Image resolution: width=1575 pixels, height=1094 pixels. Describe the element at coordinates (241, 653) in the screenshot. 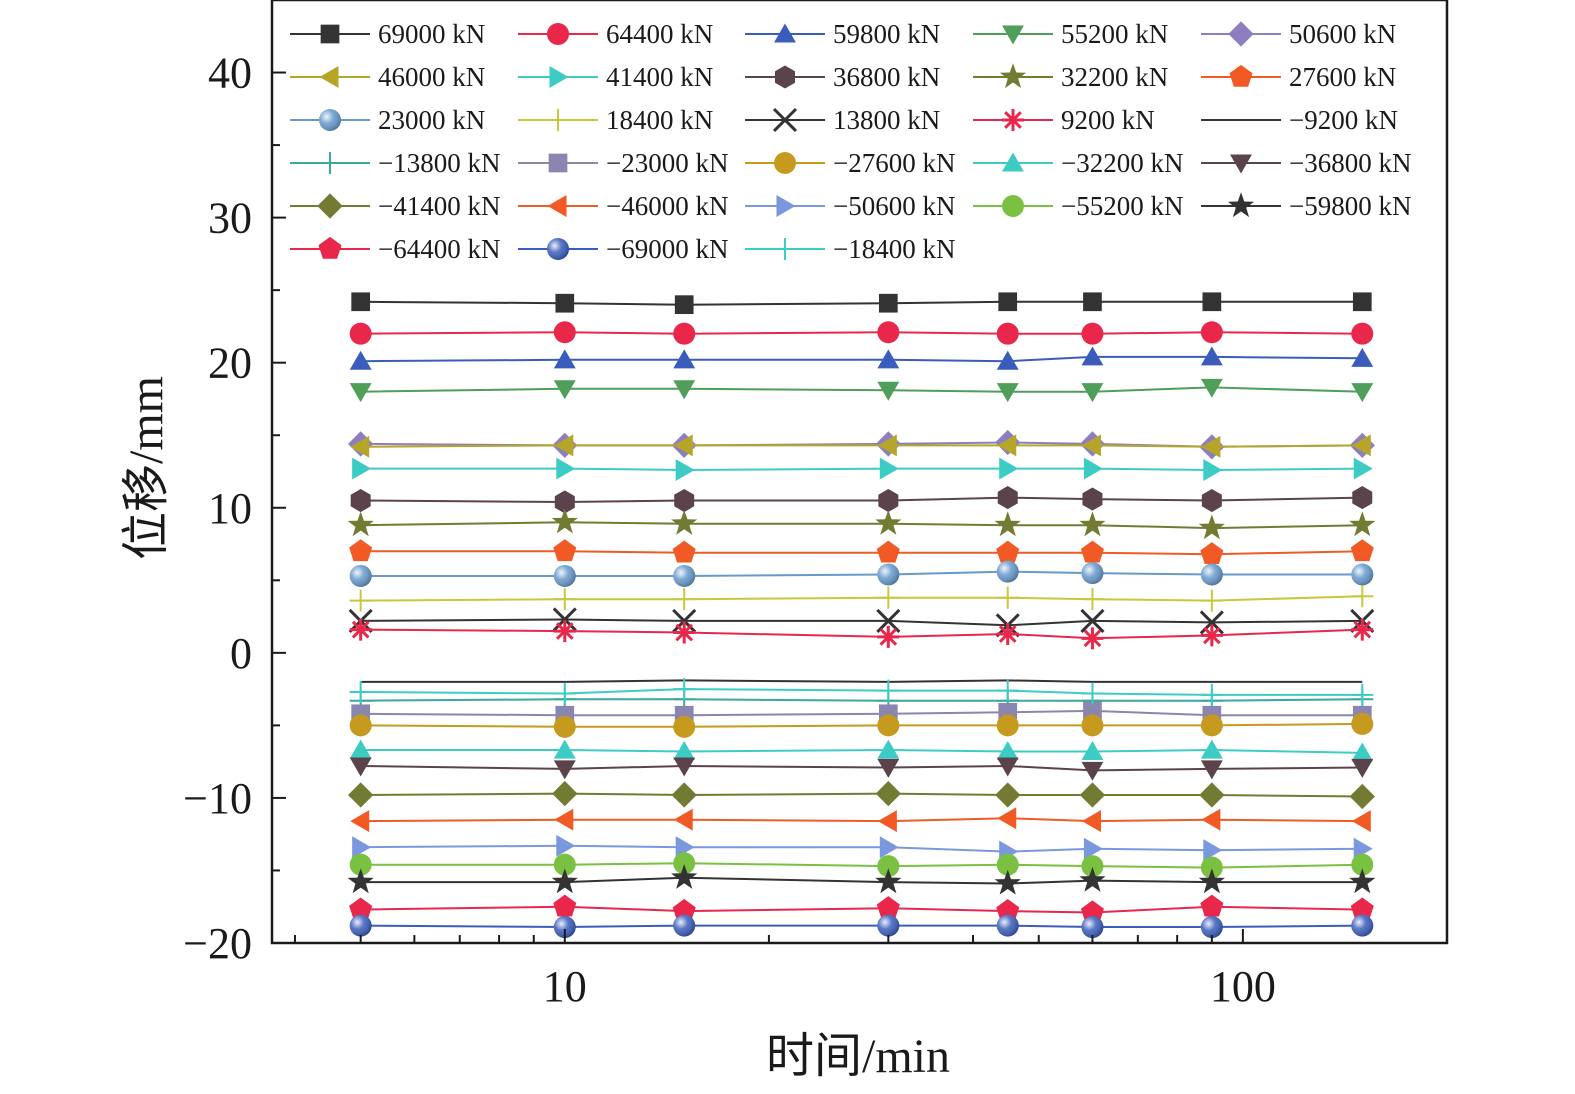

I see `y-tick-label: 0` at that location.